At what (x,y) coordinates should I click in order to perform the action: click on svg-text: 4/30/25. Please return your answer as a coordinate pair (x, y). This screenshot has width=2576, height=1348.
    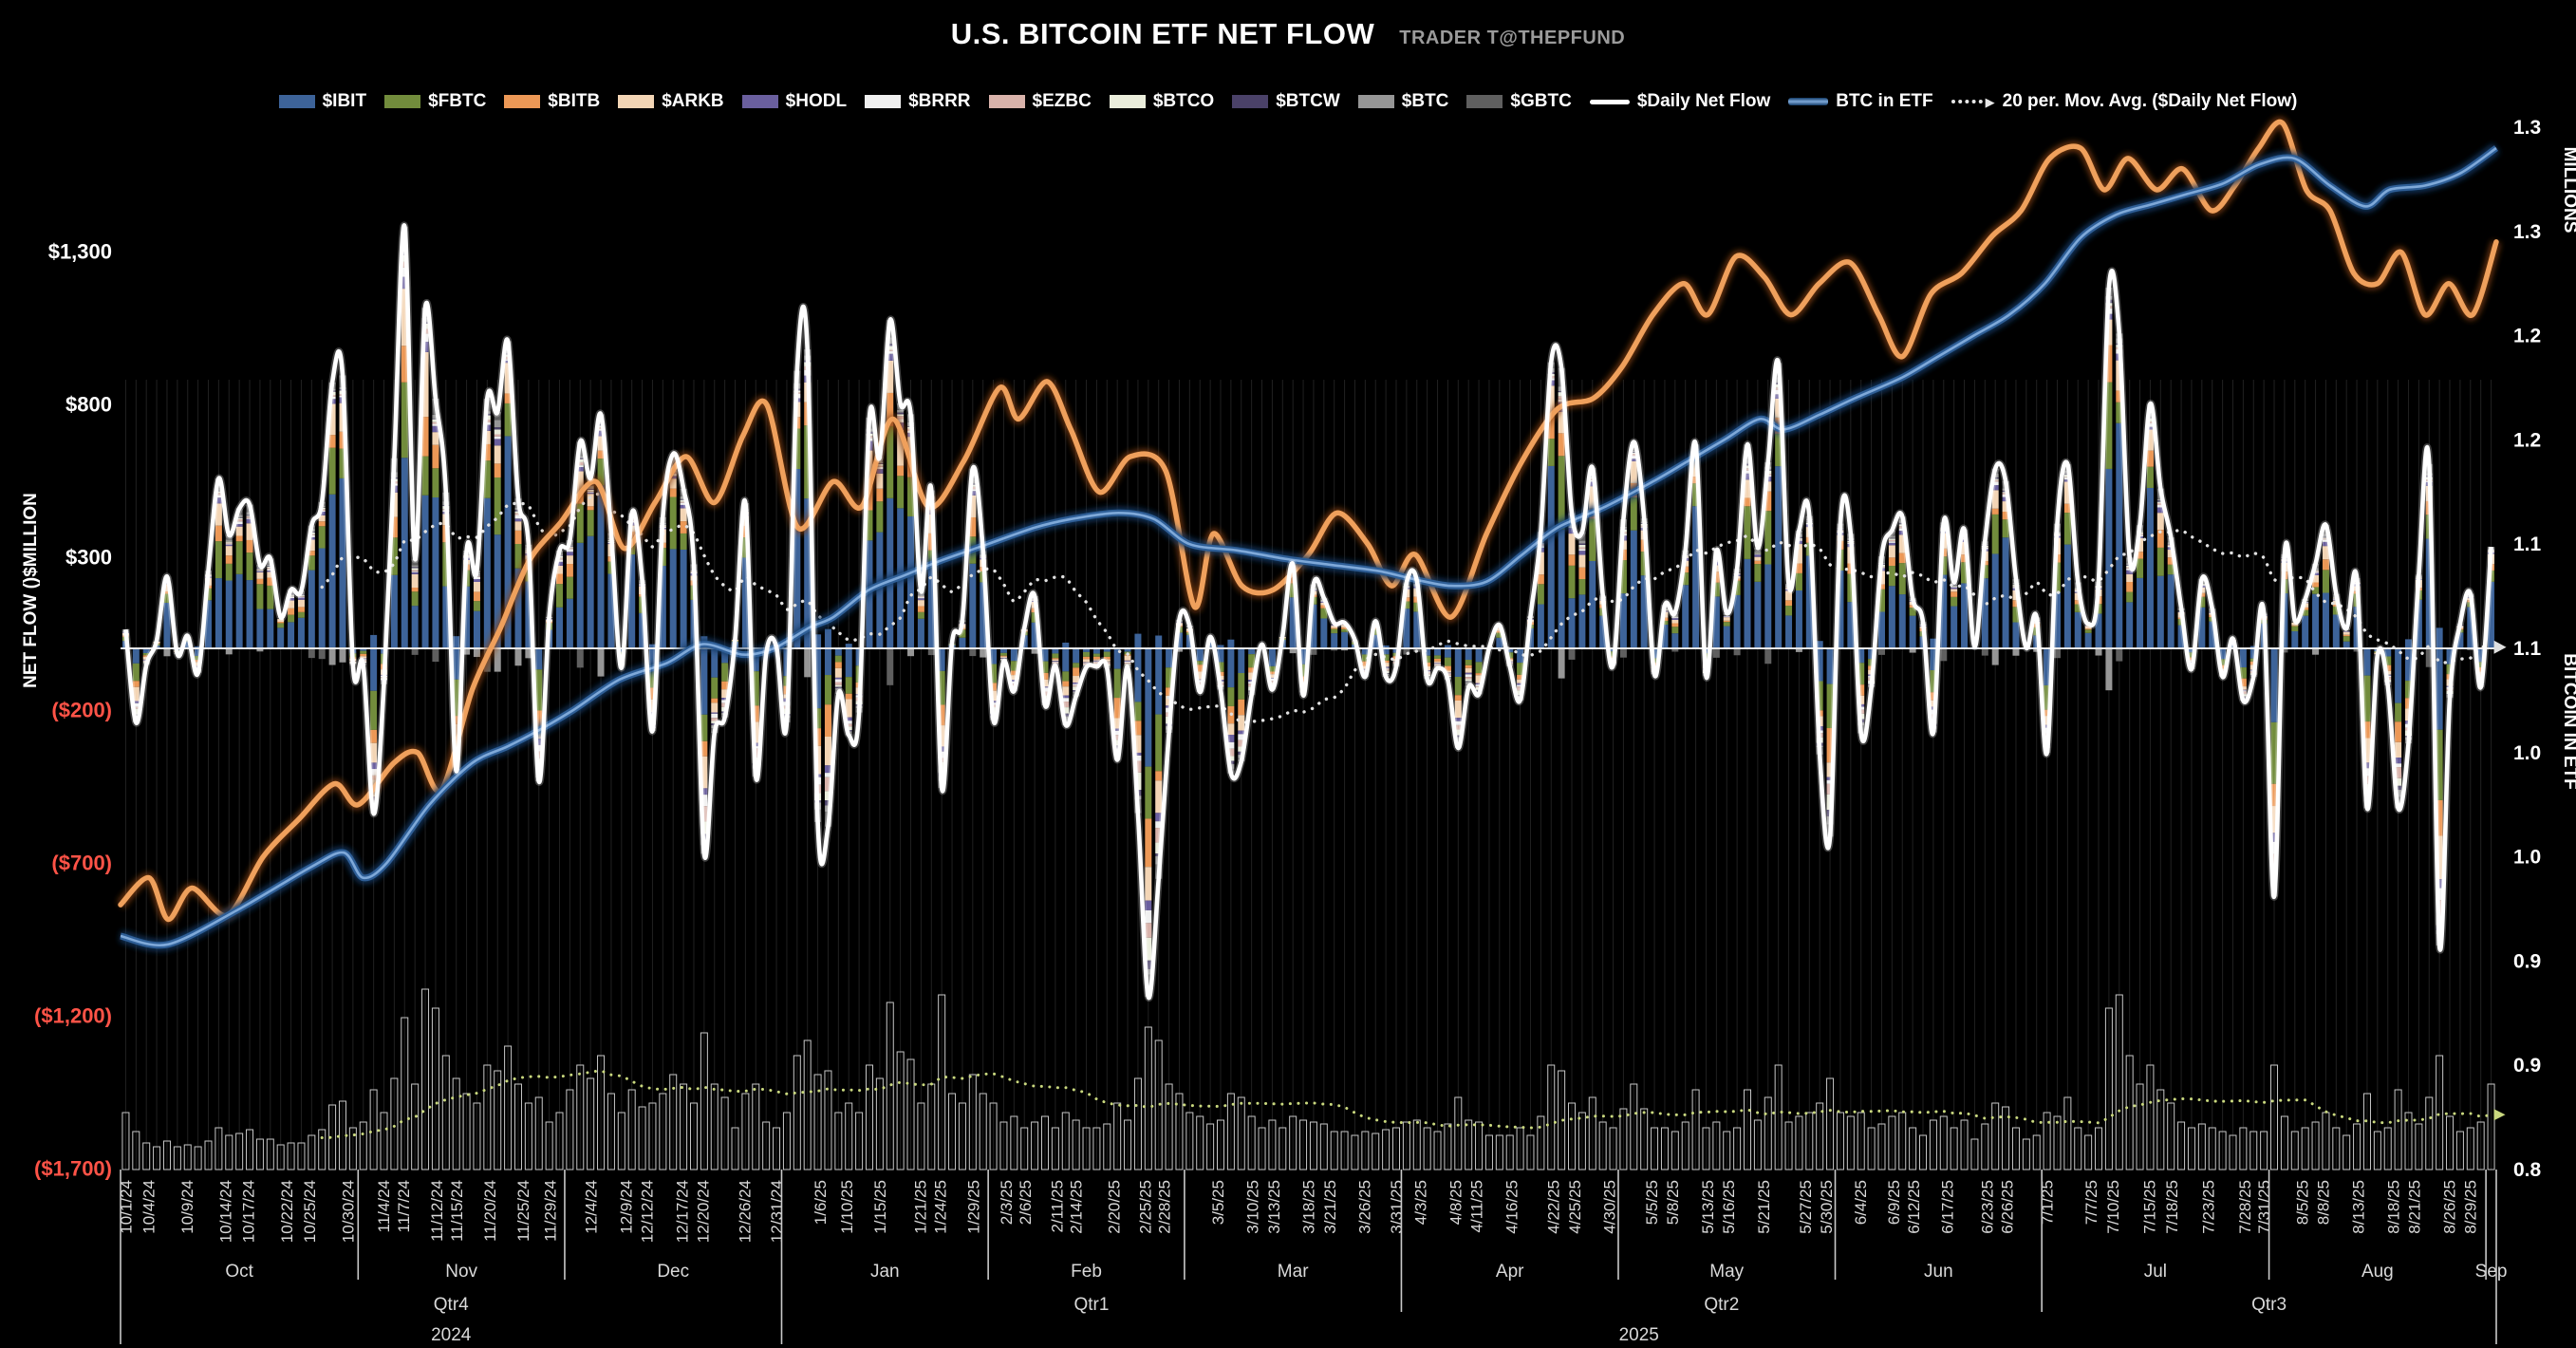
    Looking at the image, I should click on (1610, 1207).